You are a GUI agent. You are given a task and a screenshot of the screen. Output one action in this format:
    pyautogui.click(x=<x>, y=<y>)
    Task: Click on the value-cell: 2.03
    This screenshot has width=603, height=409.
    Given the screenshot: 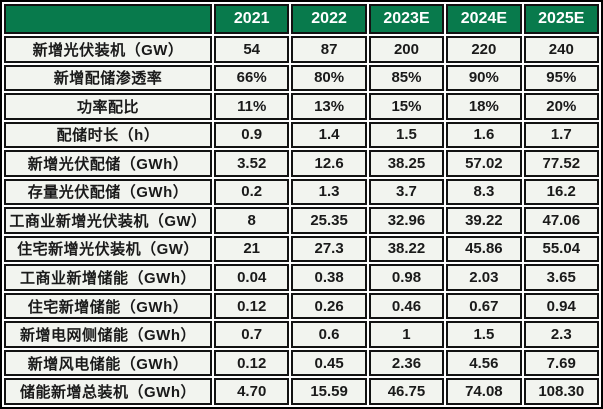 What is the action you would take?
    pyautogui.click(x=484, y=277)
    